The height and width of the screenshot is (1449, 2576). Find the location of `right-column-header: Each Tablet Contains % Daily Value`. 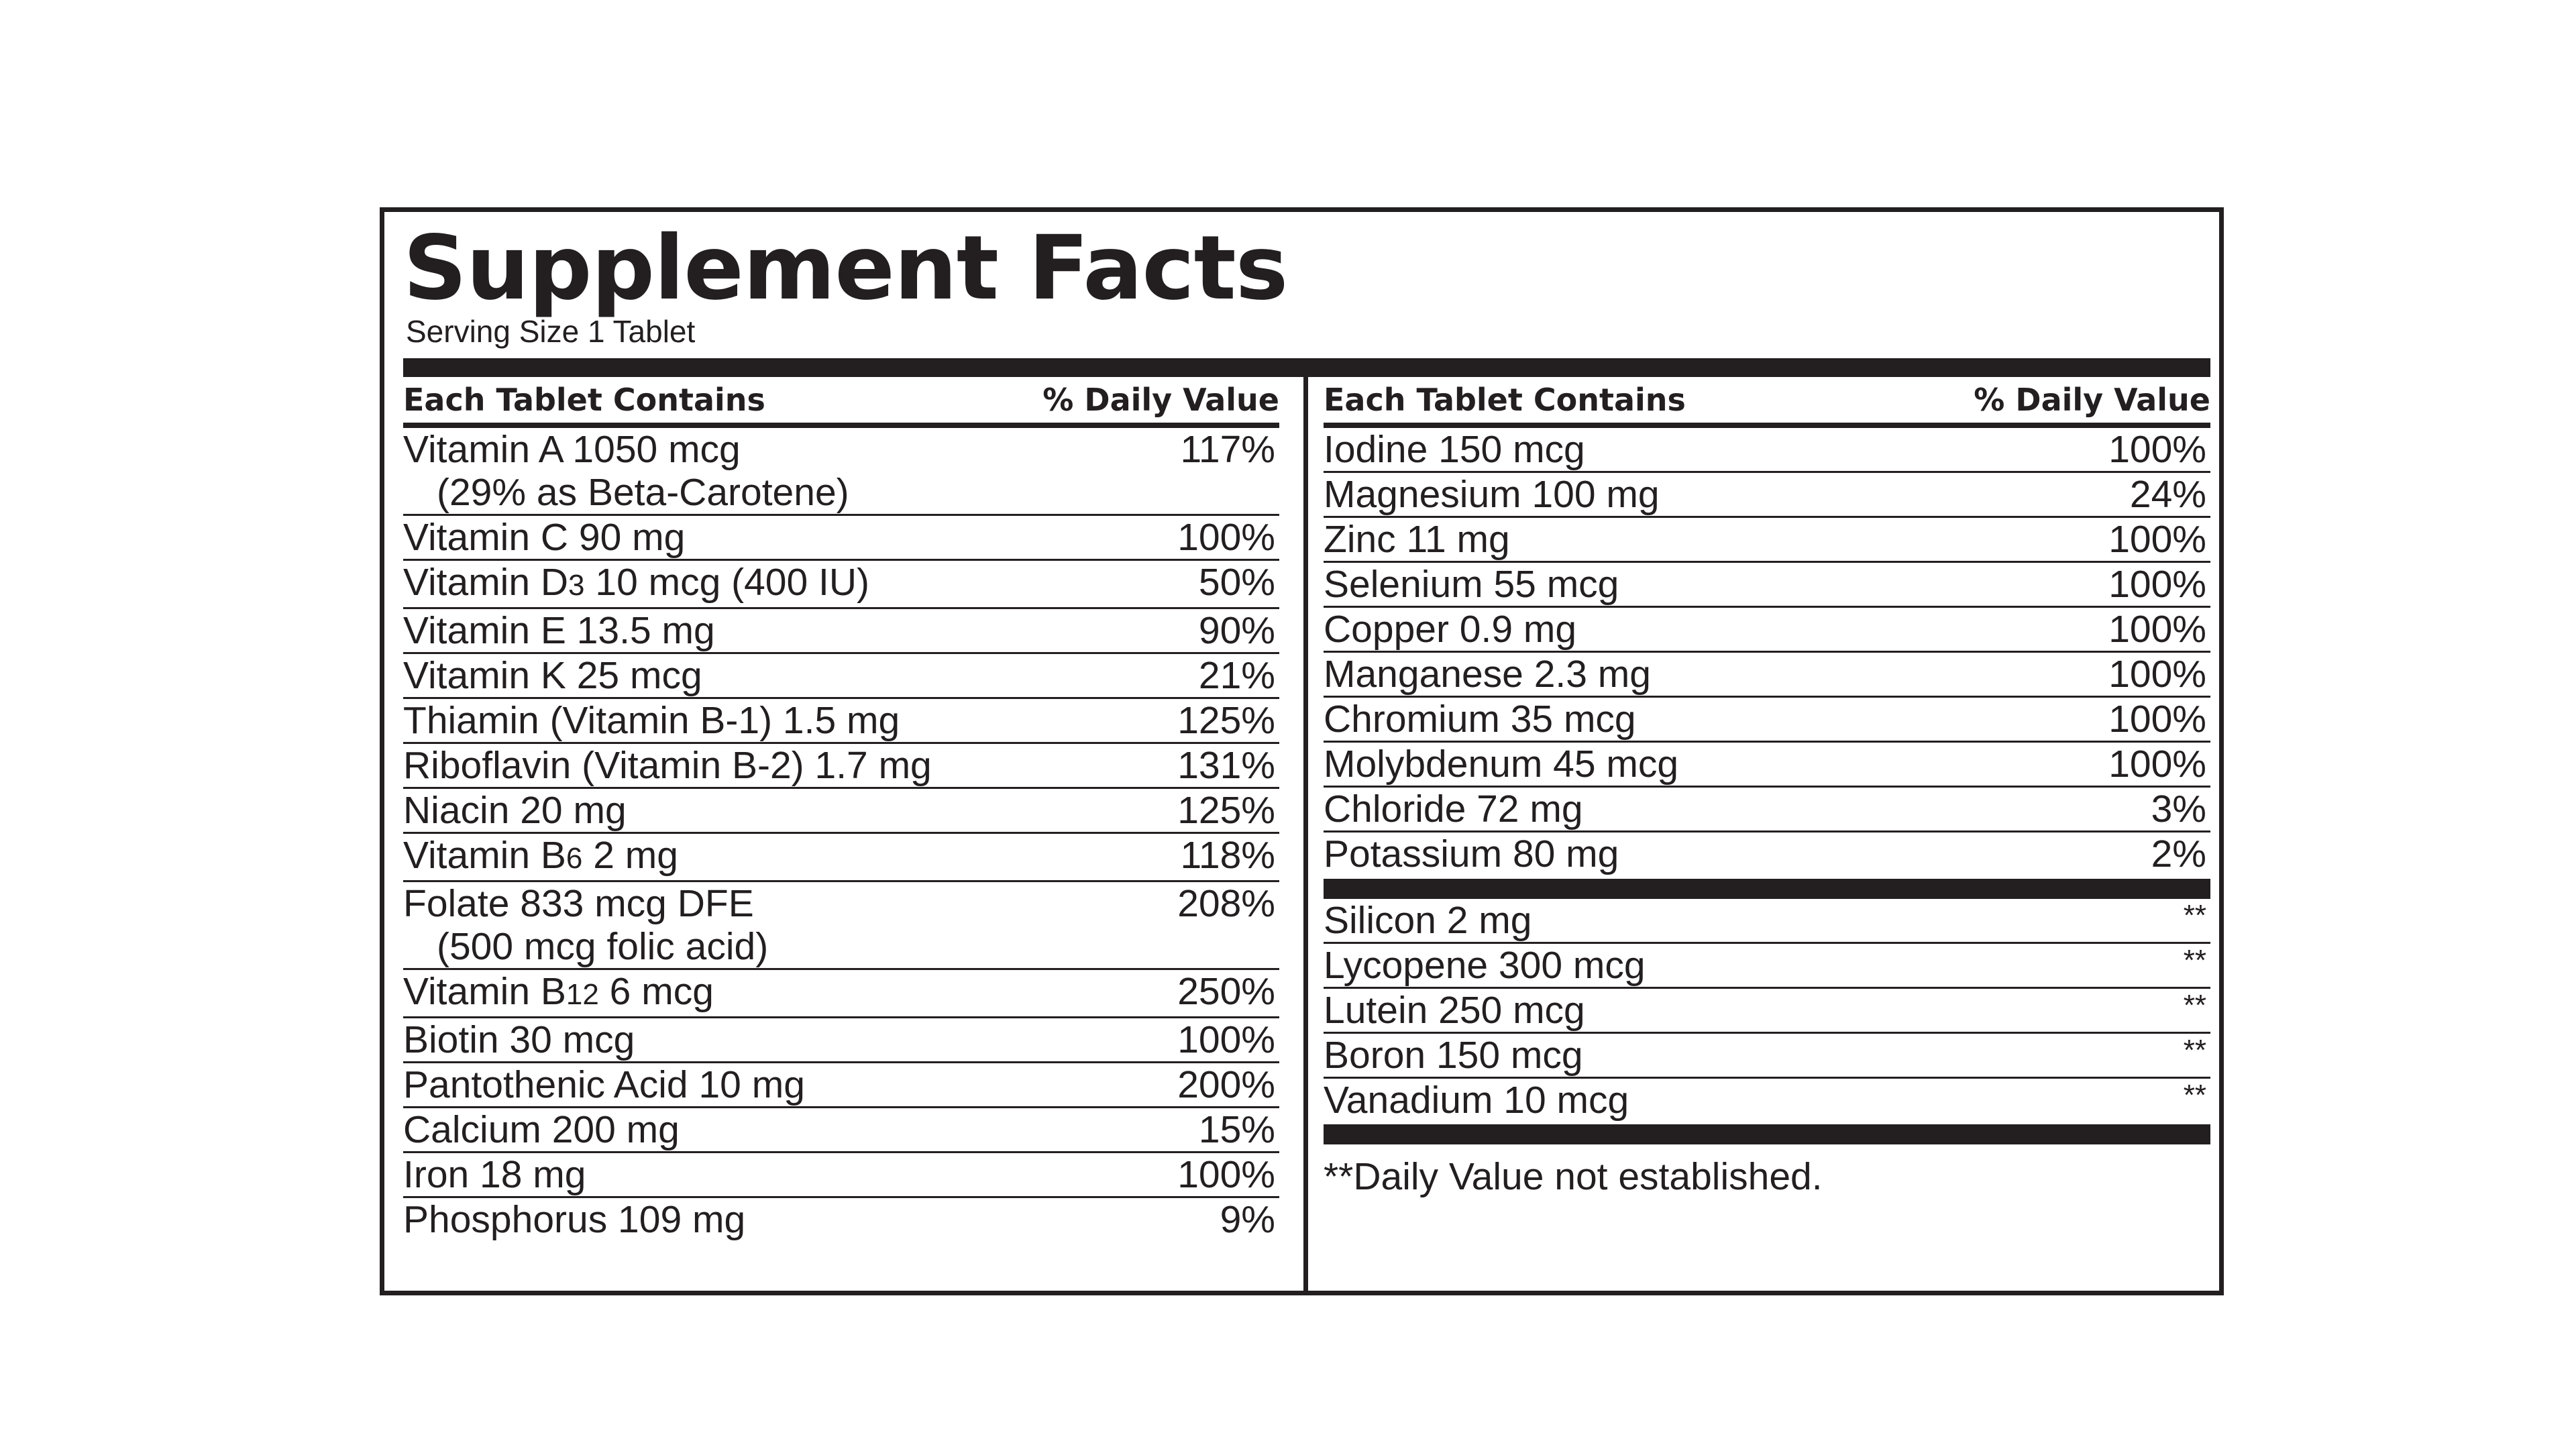

right-column-header: Each Tablet Contains % Daily Value is located at coordinates (1767, 402).